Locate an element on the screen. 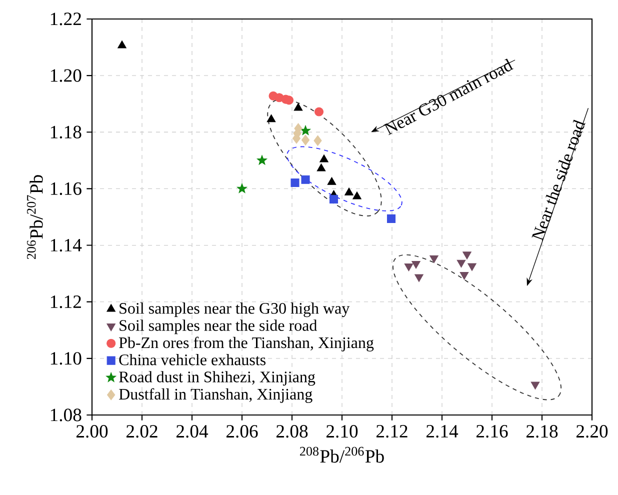  y-axis-title: $^{206}$Pb/$^{207}$Pb is located at coordinates (34, 217).